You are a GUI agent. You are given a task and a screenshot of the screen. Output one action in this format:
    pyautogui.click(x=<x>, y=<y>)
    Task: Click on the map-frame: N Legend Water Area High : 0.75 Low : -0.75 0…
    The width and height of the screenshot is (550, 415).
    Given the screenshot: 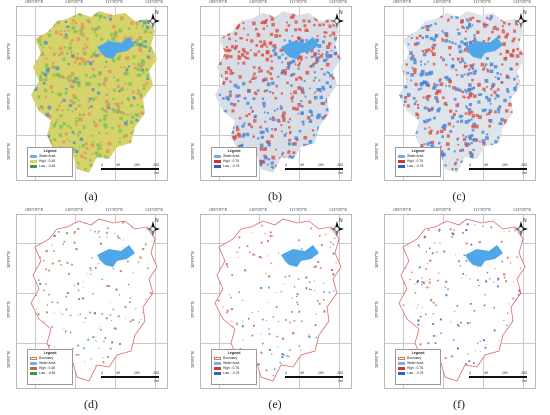 What is the action you would take?
    pyautogui.click(x=276, y=93)
    